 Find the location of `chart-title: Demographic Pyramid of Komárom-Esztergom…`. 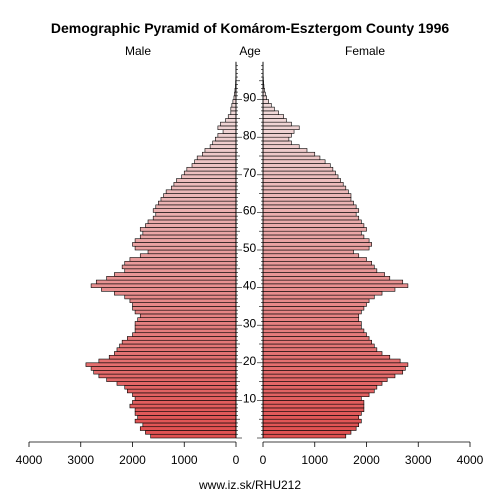

chart-title: Demographic Pyramid of Komárom-Esztergom… is located at coordinates (250, 28).